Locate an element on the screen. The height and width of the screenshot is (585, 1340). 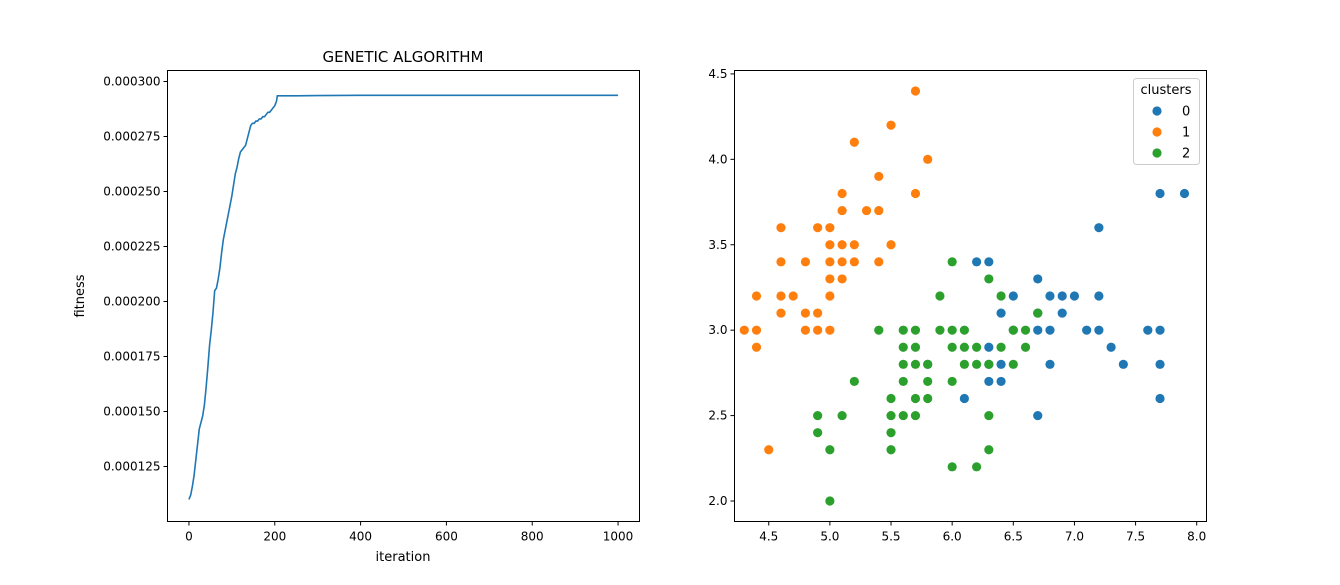
scatter-y-tick-label: 3.5 is located at coordinates (717, 245).